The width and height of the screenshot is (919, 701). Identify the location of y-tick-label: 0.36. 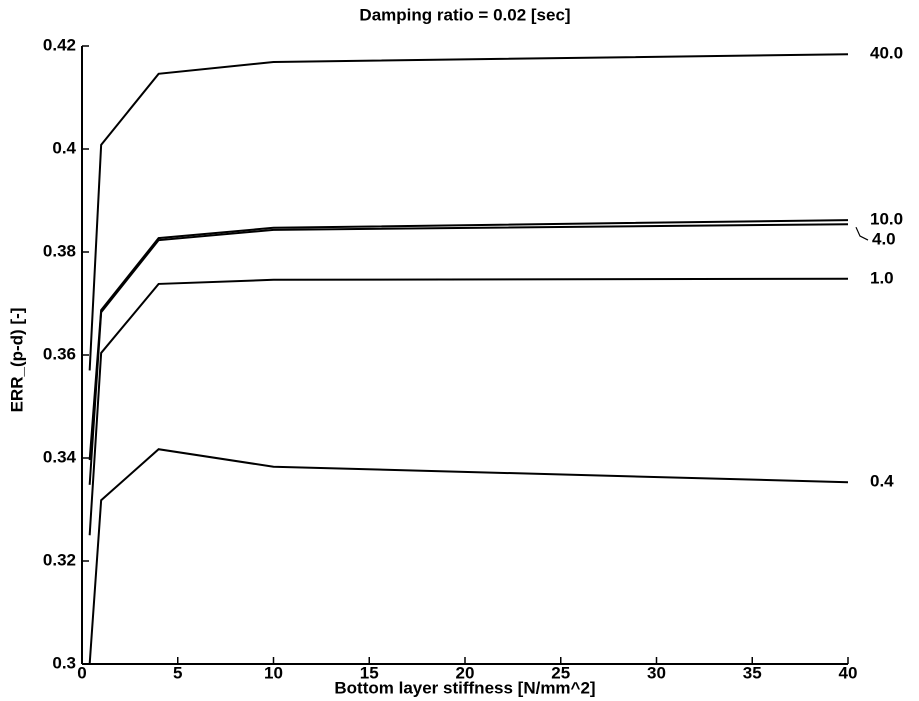
(59, 353).